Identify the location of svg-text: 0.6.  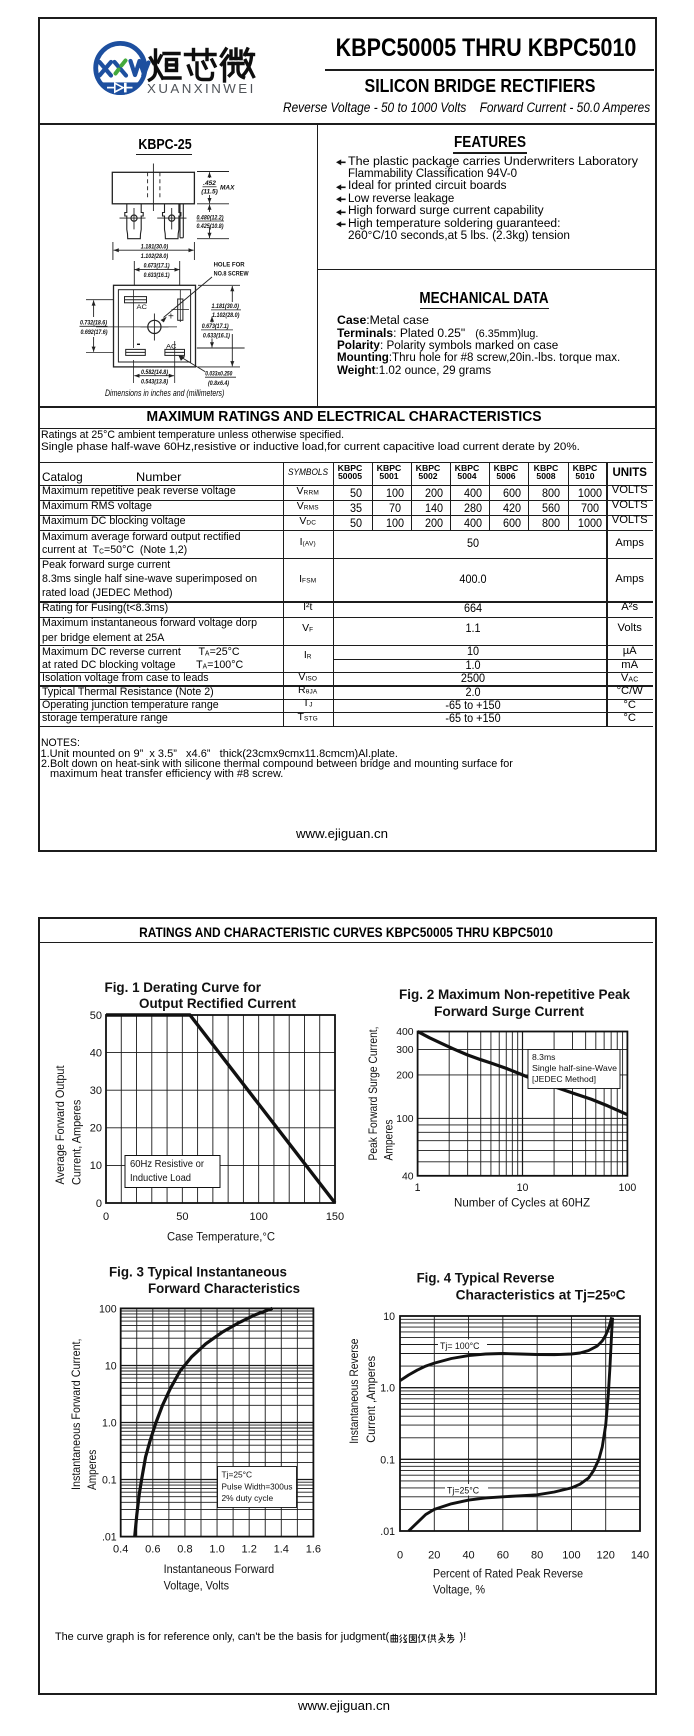
(152, 1550).